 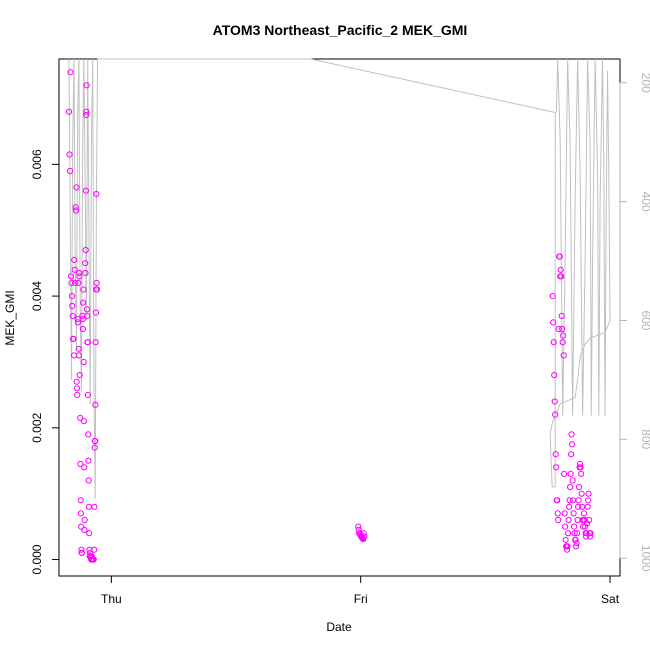 I want to click on y-axis: 0.000 0.002 0.004 0.006, so click(x=45, y=362).